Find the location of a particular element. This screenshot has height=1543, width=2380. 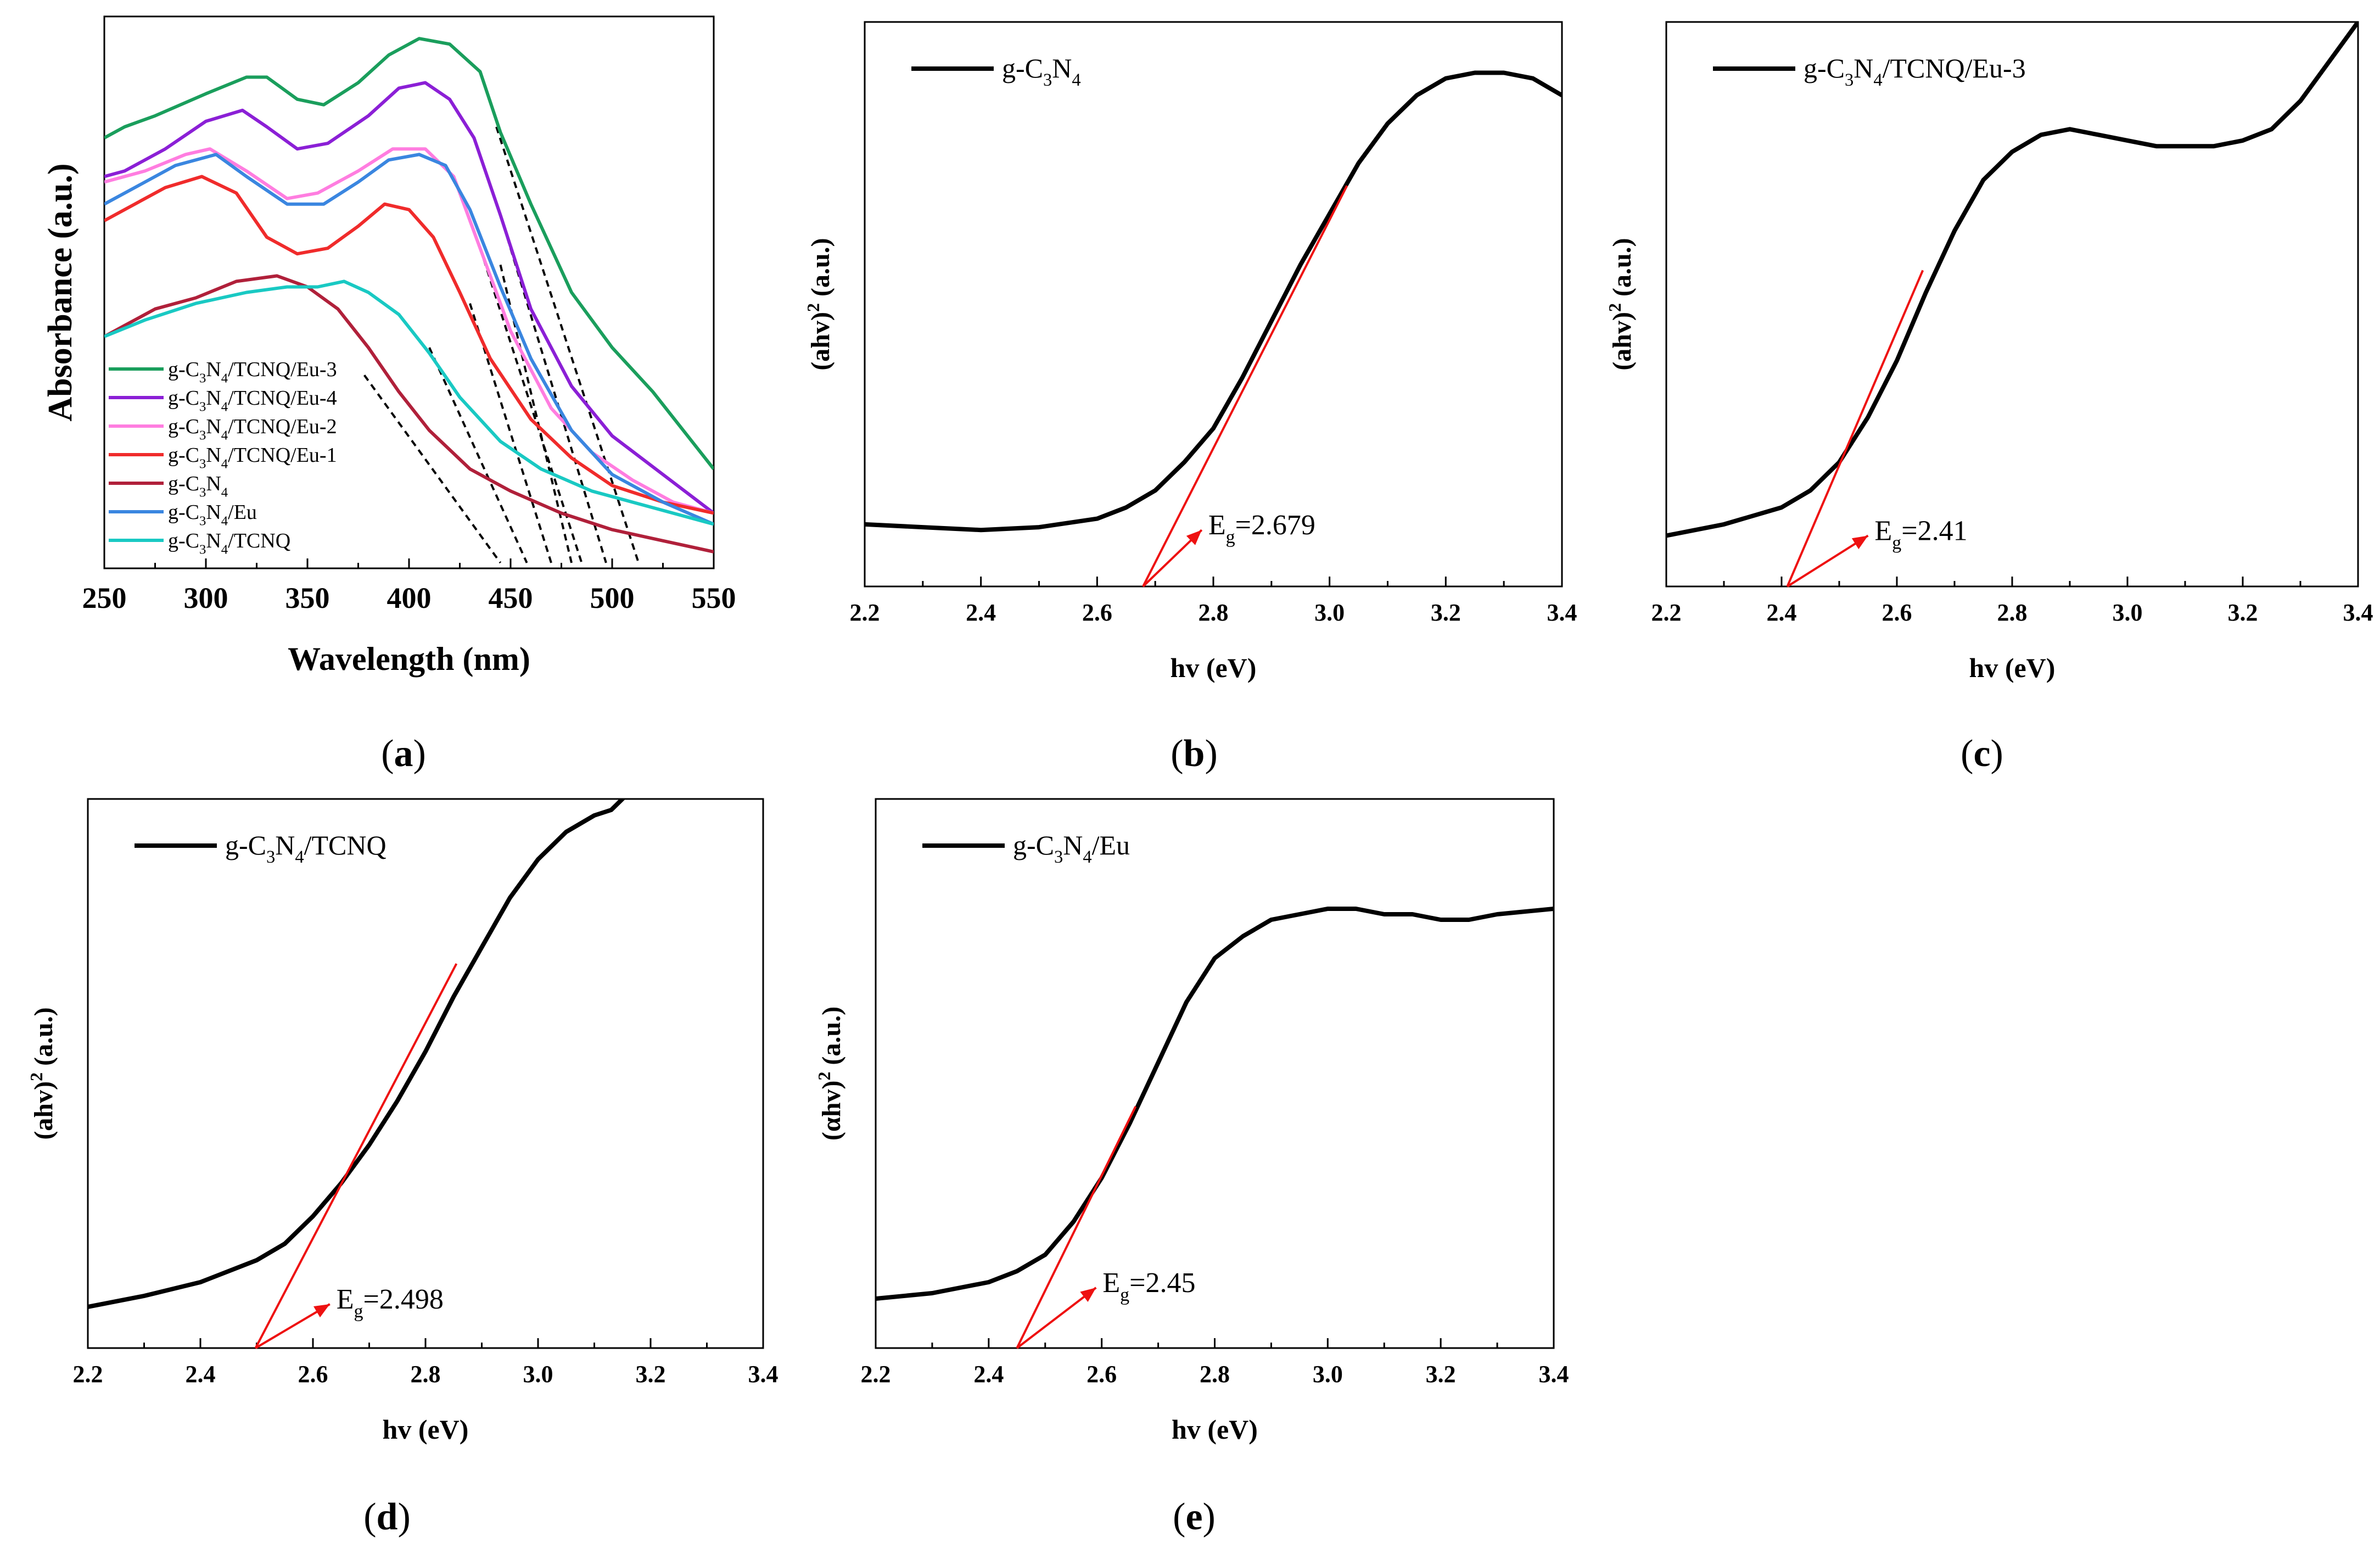

legend-label: g-C3N4/TCNQ/Eu-3 is located at coordinates (253, 372).